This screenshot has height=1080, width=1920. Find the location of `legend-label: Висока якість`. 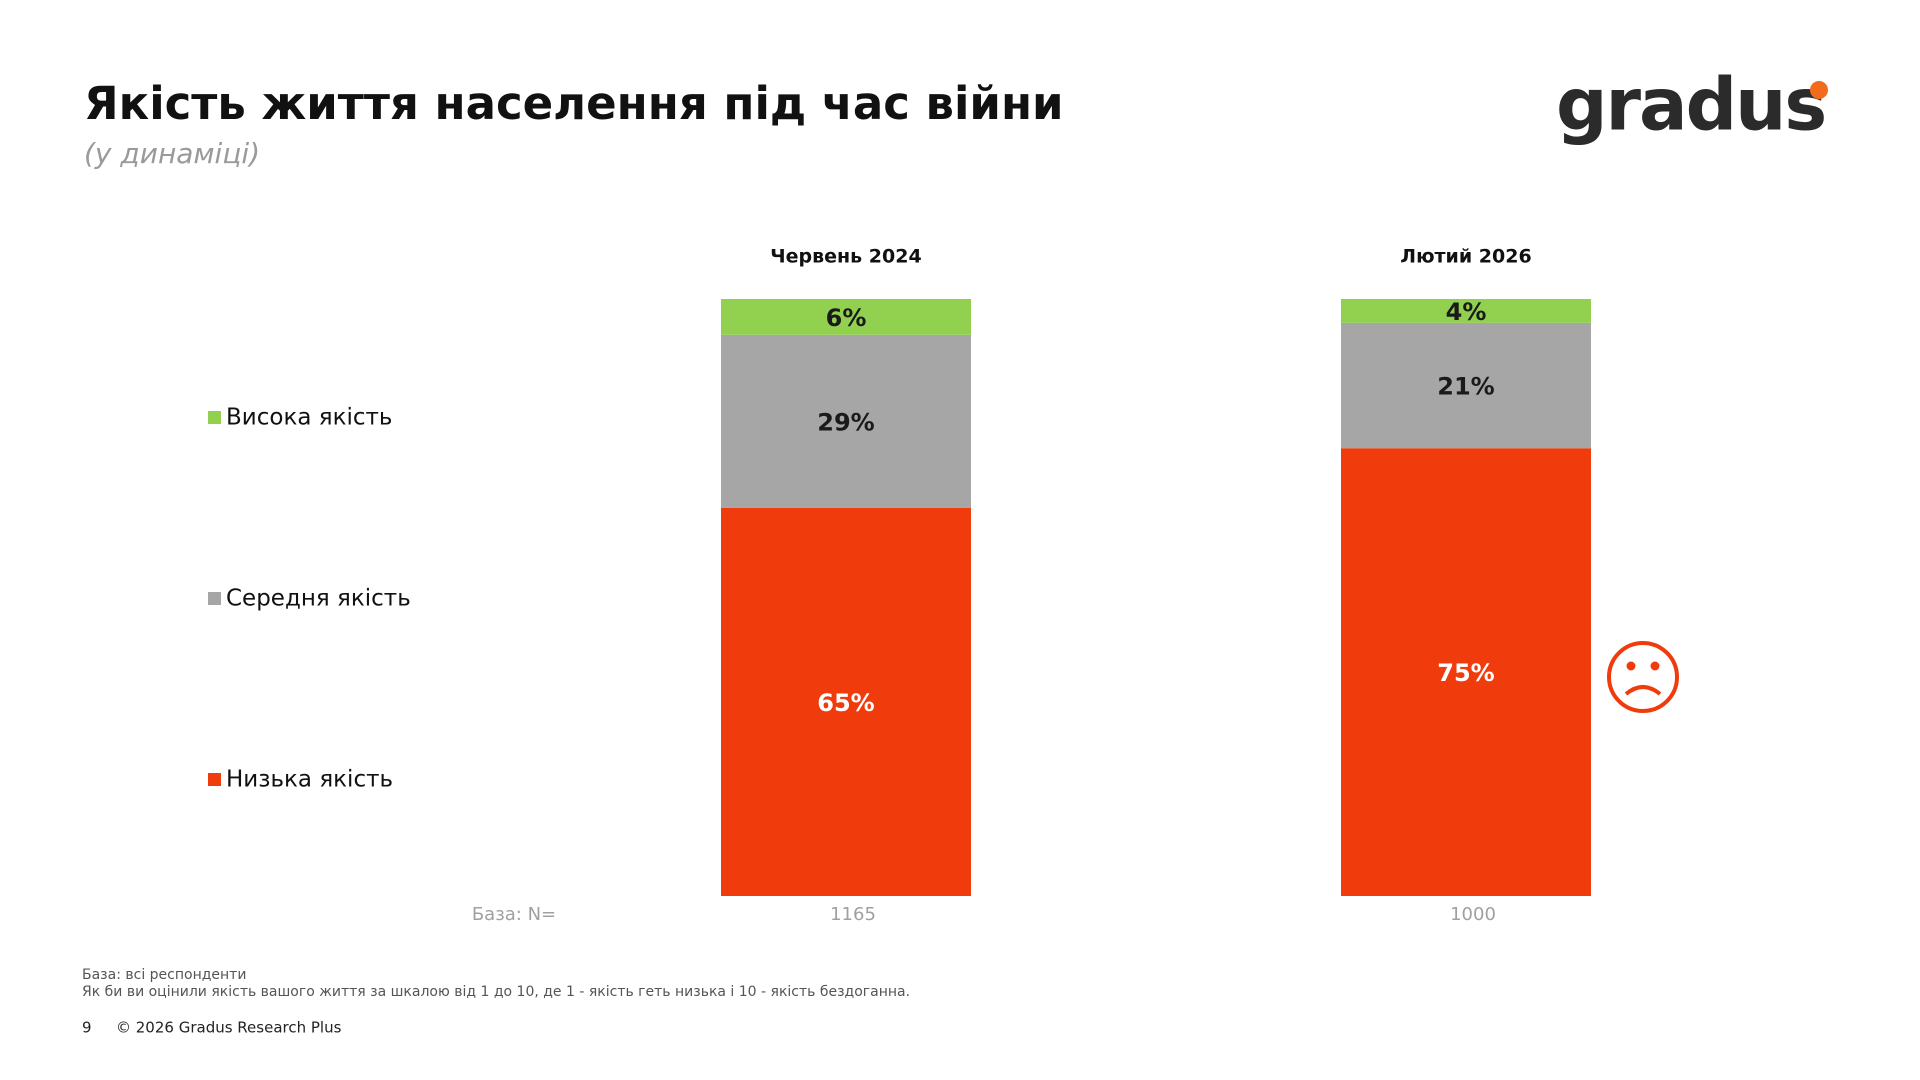

legend-label: Висока якість is located at coordinates (309, 418).